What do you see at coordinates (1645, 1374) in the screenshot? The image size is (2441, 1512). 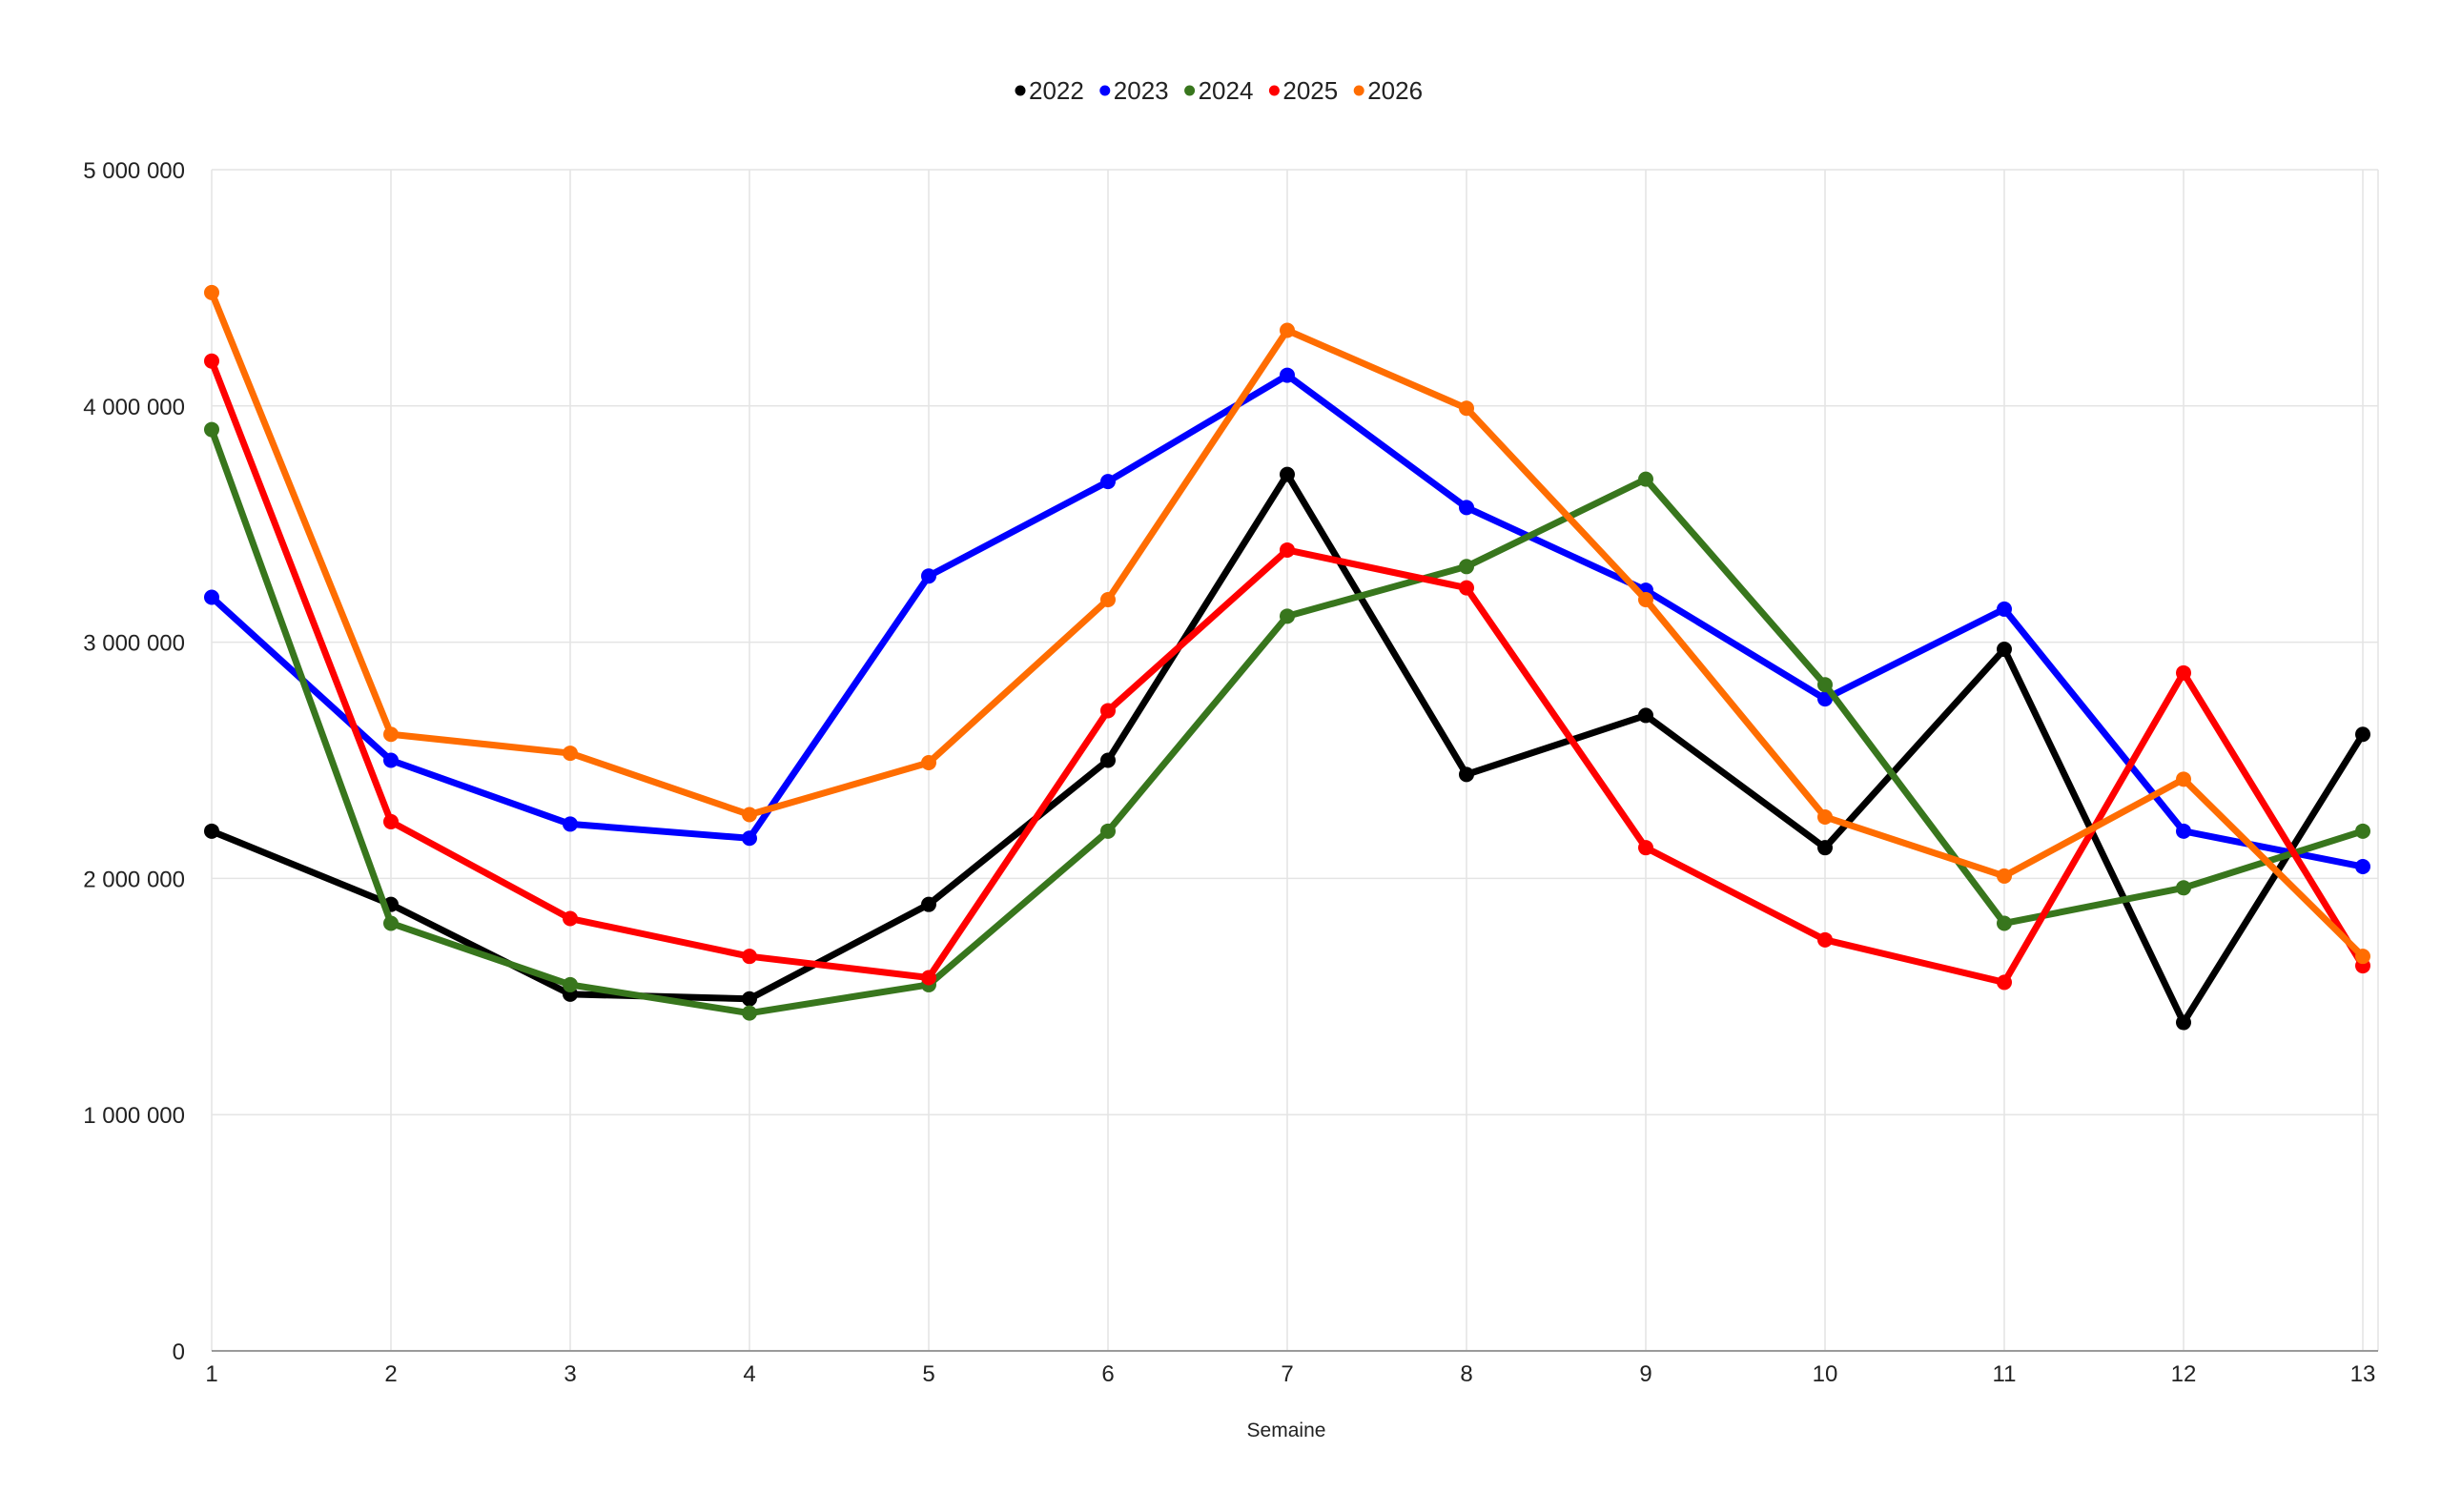 I see `x-tick-label: 9` at bounding box center [1645, 1374].